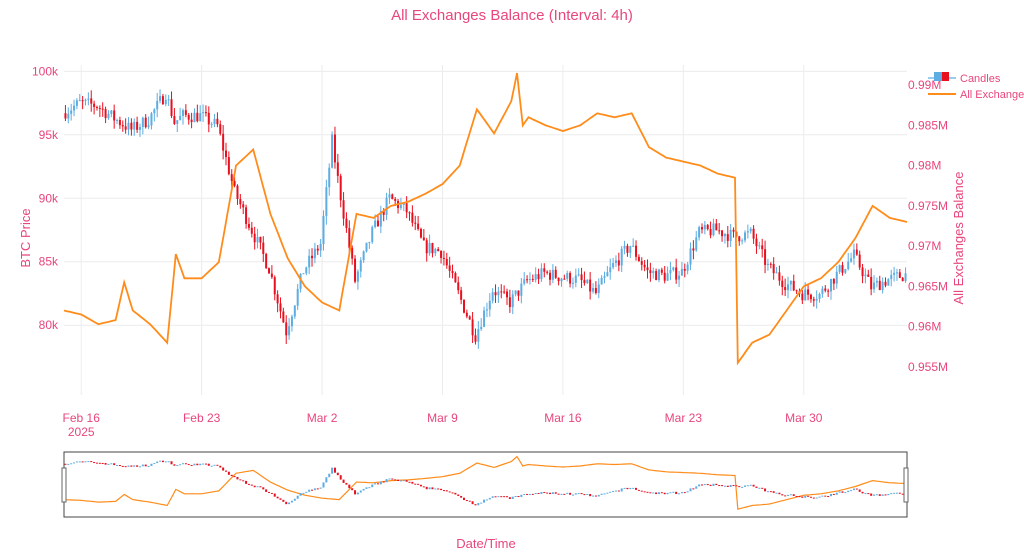  Describe the element at coordinates (202, 418) in the screenshot. I see `x-tick-label: Feb 23` at that location.